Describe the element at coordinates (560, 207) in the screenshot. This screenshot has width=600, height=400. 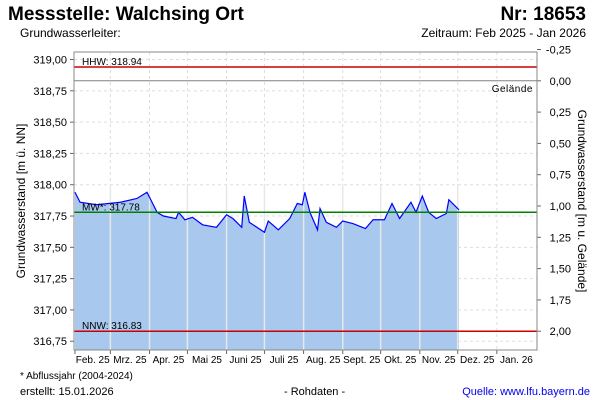
I see `y2-tick-label: 1,00` at that location.